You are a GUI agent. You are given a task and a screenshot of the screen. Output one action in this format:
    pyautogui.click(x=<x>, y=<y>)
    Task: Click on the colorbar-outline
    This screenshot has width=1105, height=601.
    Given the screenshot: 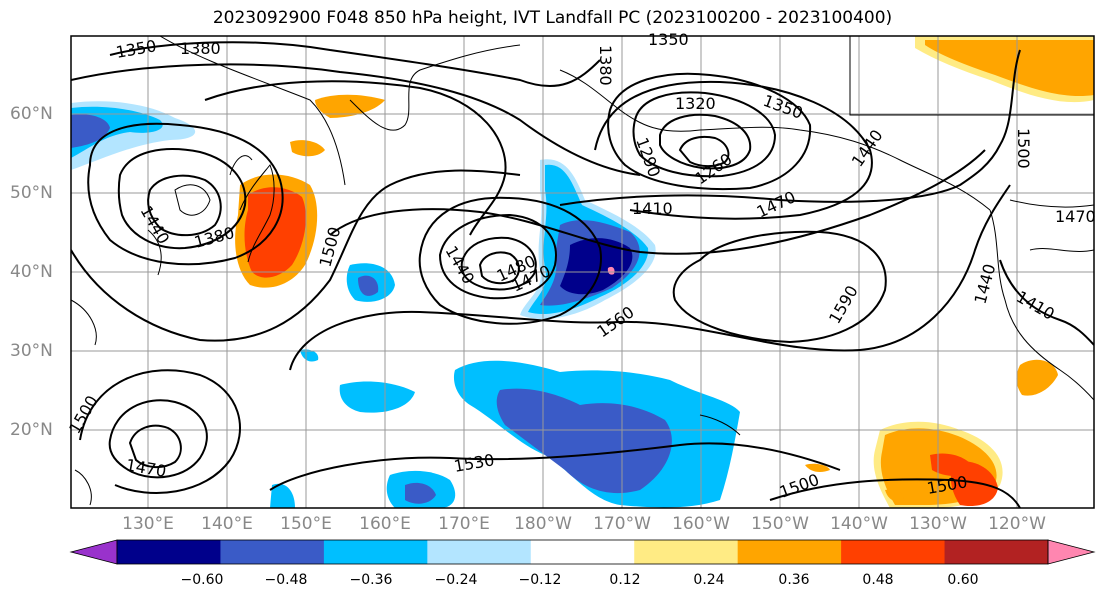 What is the action you would take?
    pyautogui.click(x=582, y=552)
    